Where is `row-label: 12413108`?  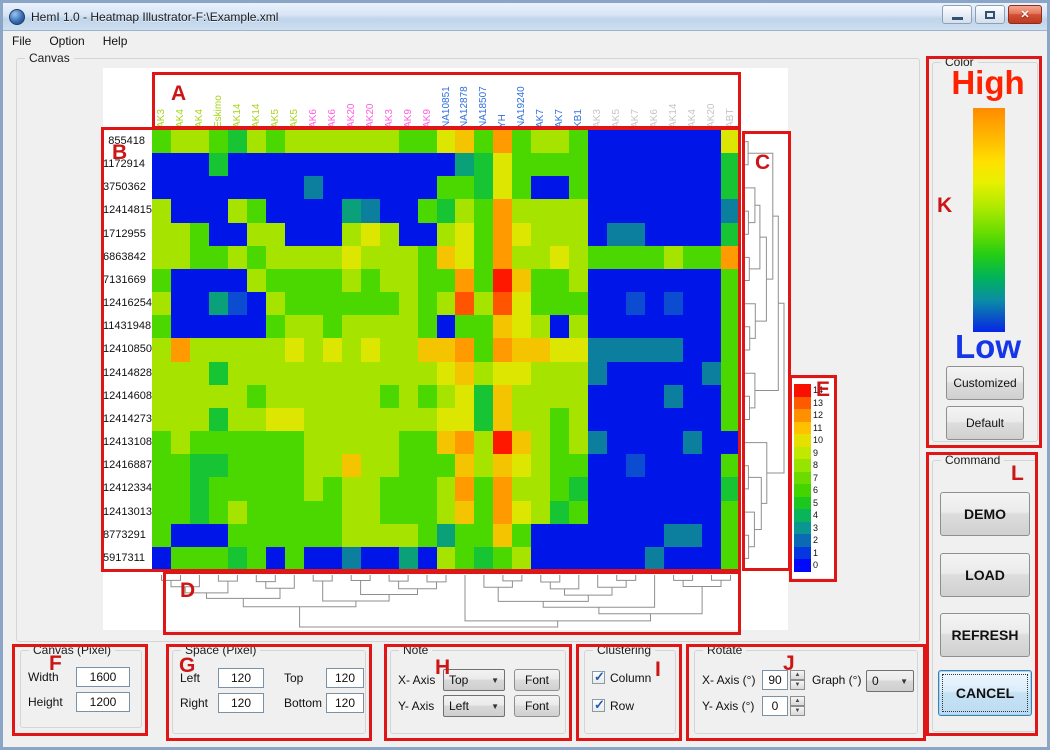 row-label: 12413108 is located at coordinates (127, 442).